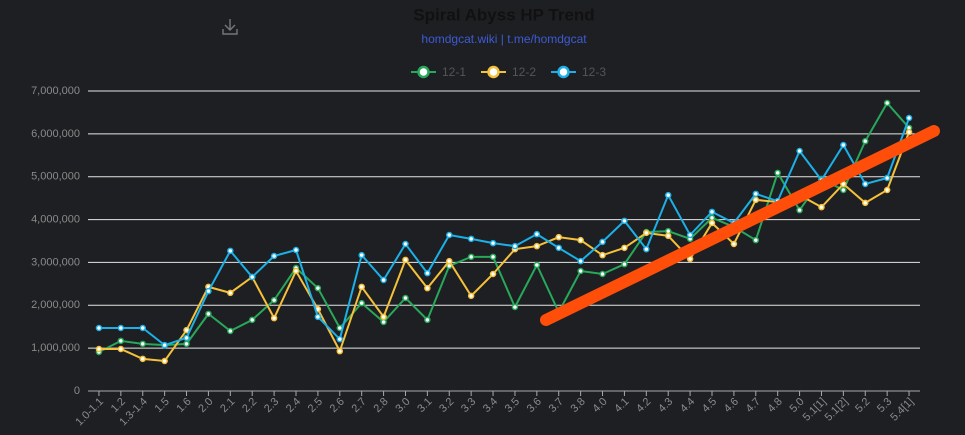 The width and height of the screenshot is (965, 435). Describe the element at coordinates (504, 39) in the screenshot. I see `chart-subtitle: homdgcat.wiki | t.me/homdgcat` at that location.